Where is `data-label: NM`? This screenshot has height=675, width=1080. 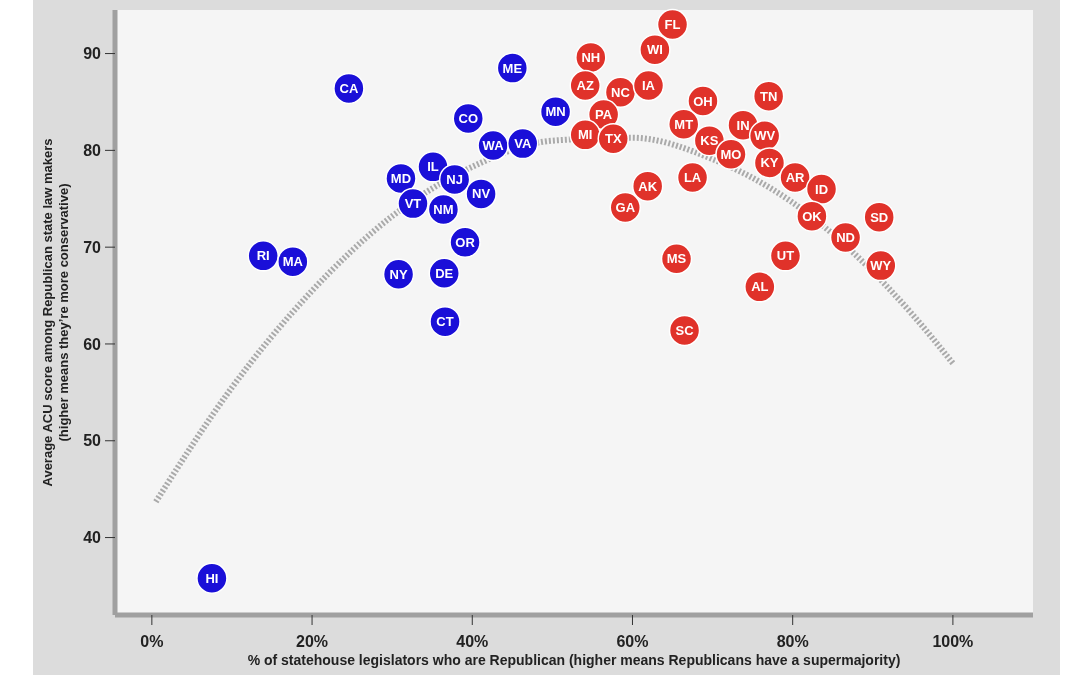
data-label: NM is located at coordinates (443, 209).